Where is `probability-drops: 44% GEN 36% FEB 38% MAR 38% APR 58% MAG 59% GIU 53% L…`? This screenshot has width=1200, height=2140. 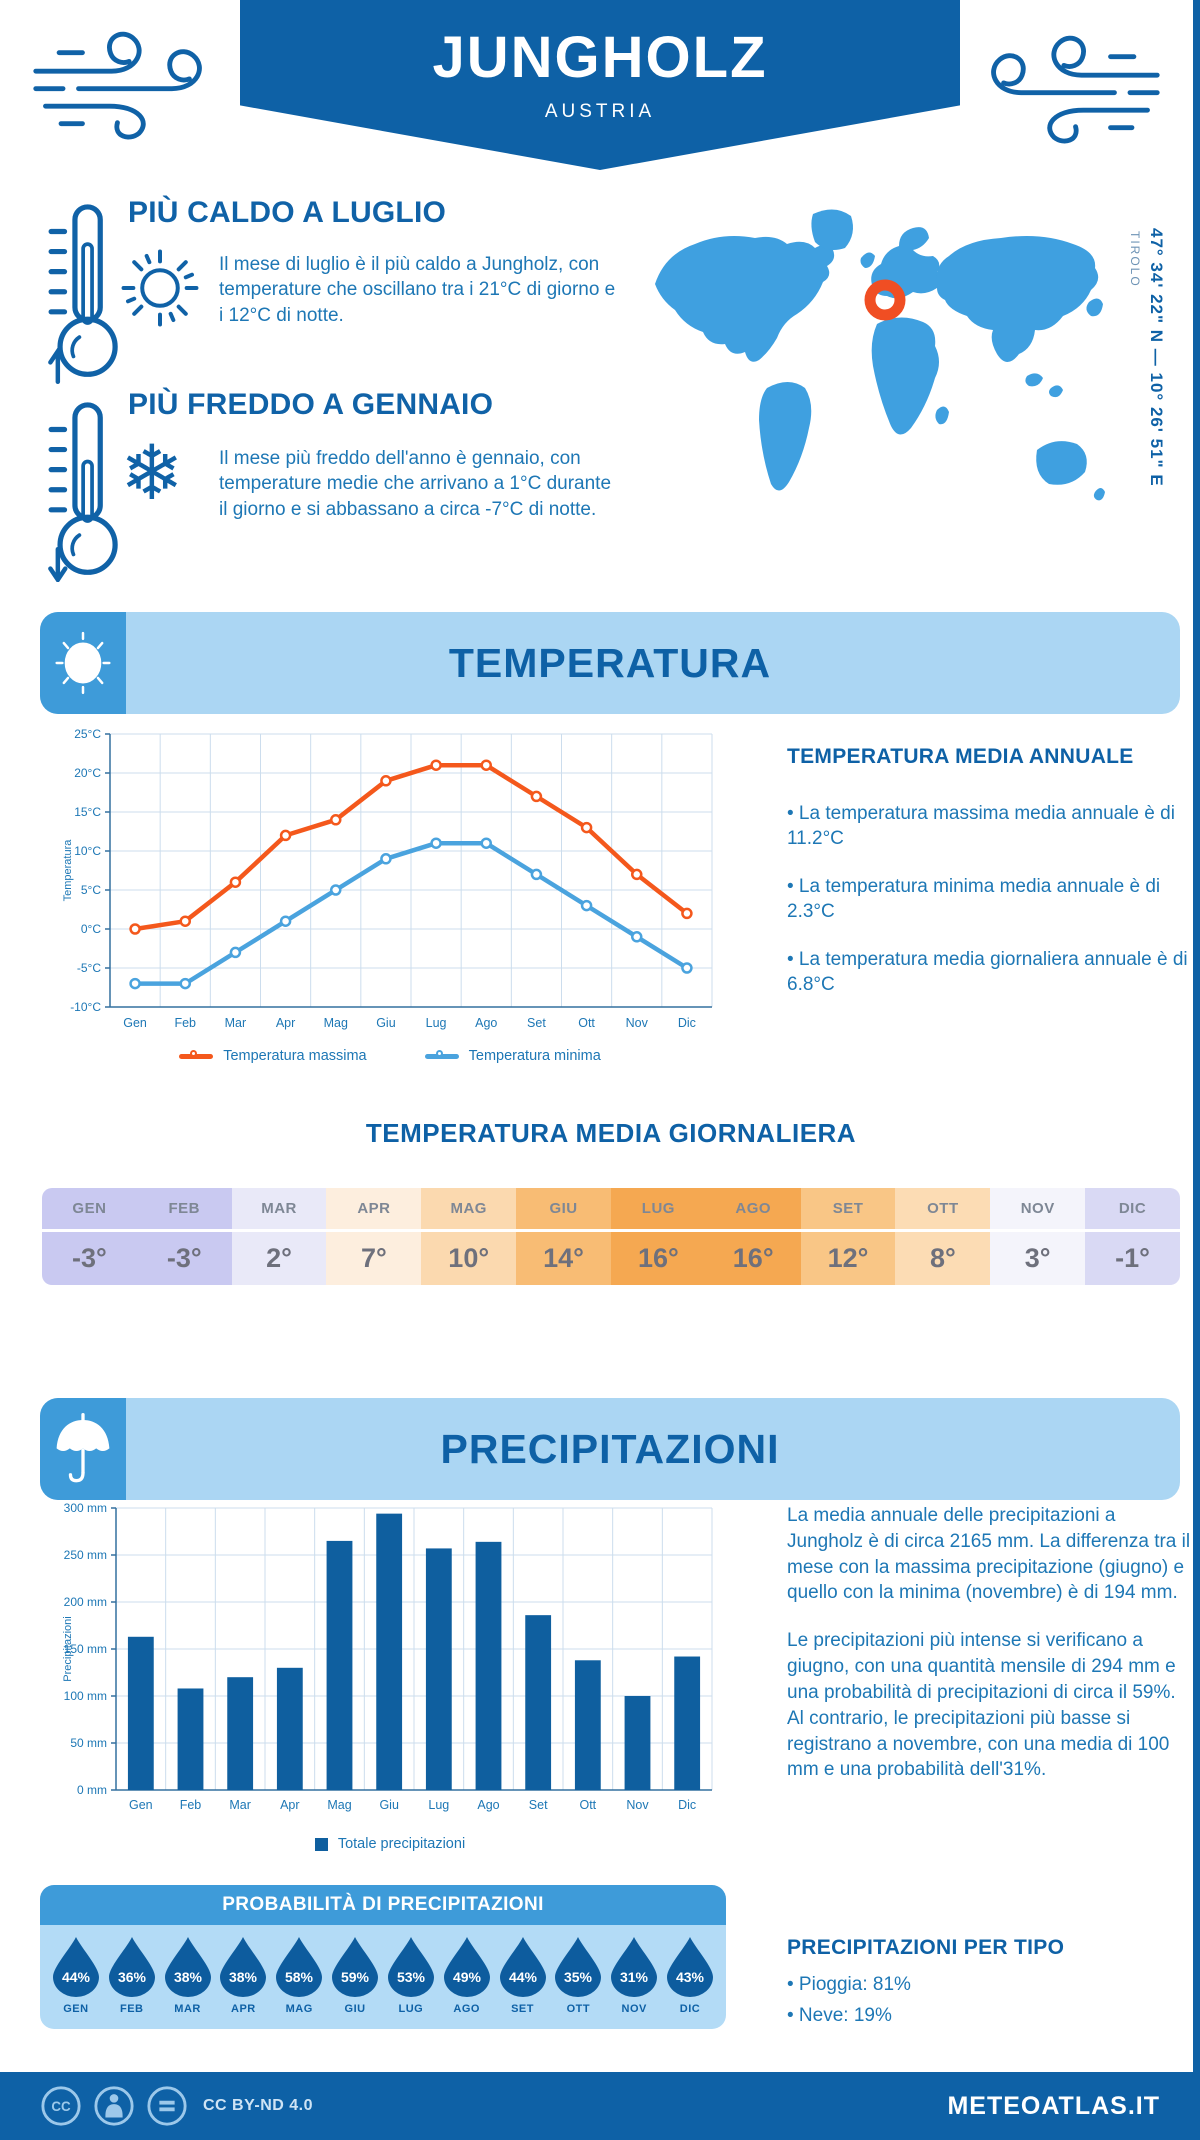 probability-drops: 44% GEN 36% FEB 38% MAR 38% APR 58% MAG 59% GIU 53% L… is located at coordinates (383, 1977).